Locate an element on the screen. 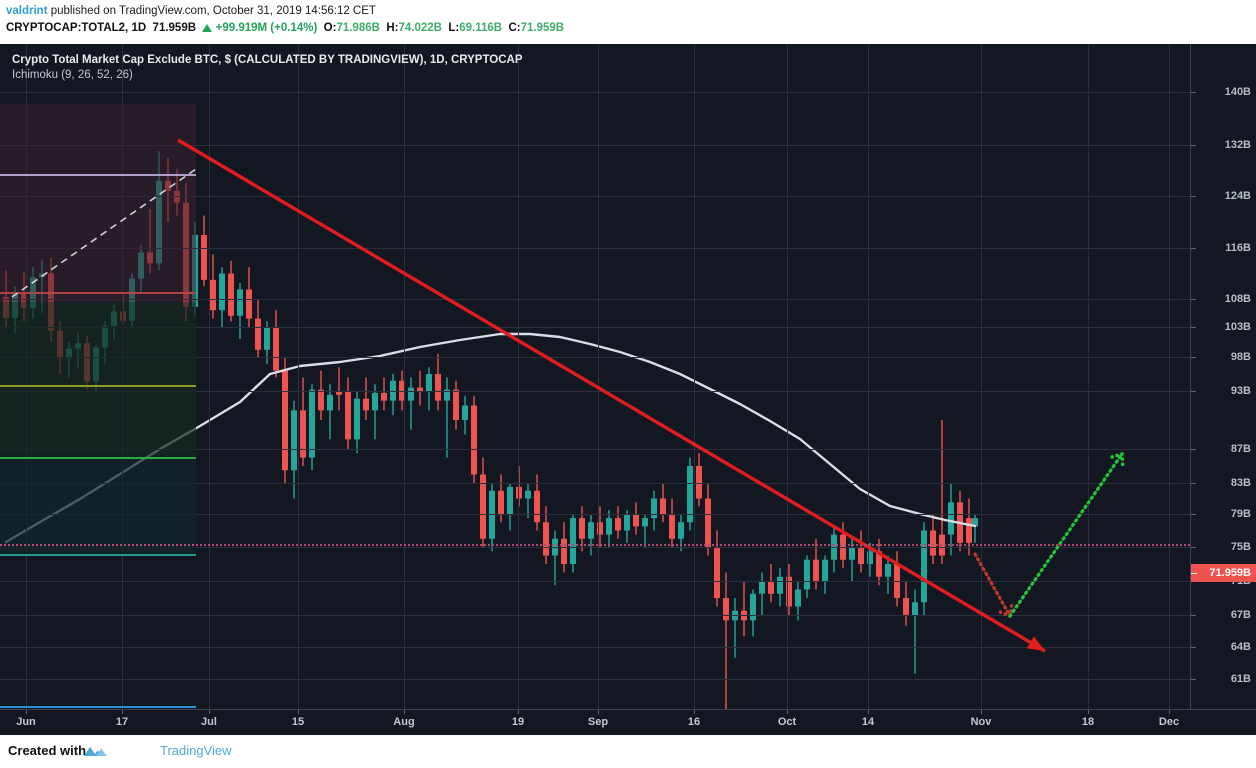 Image resolution: width=1256 pixels, height=768 pixels. price-label-87B: 87B is located at coordinates (1240, 449).